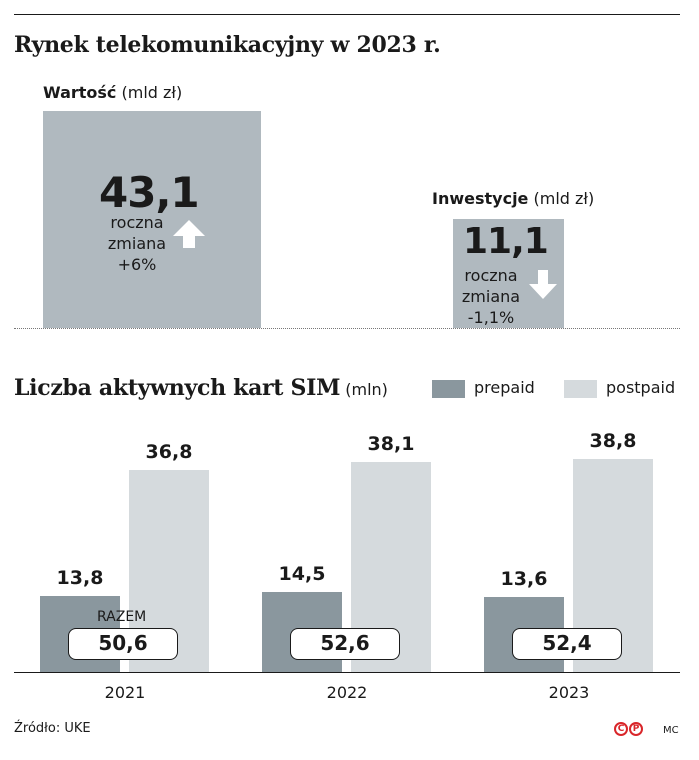 The height and width of the screenshot is (760, 699). Describe the element at coordinates (506, 241) in the screenshot. I see `invest-number: 11,1` at that location.